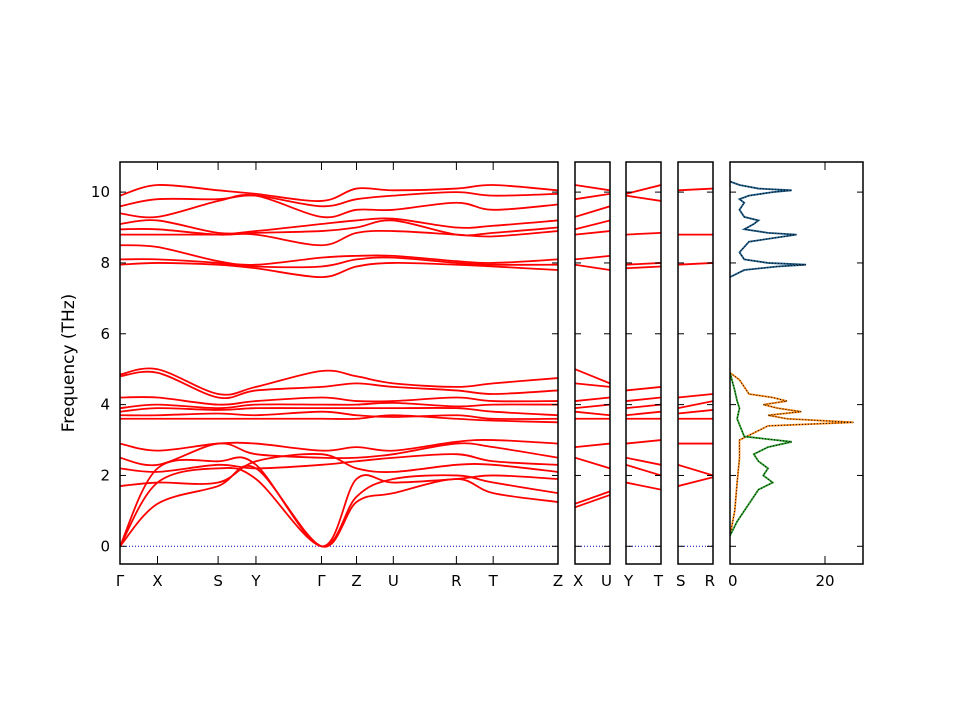 The image size is (960, 720). What do you see at coordinates (792, 358) in the screenshot?
I see `dos-panel` at bounding box center [792, 358].